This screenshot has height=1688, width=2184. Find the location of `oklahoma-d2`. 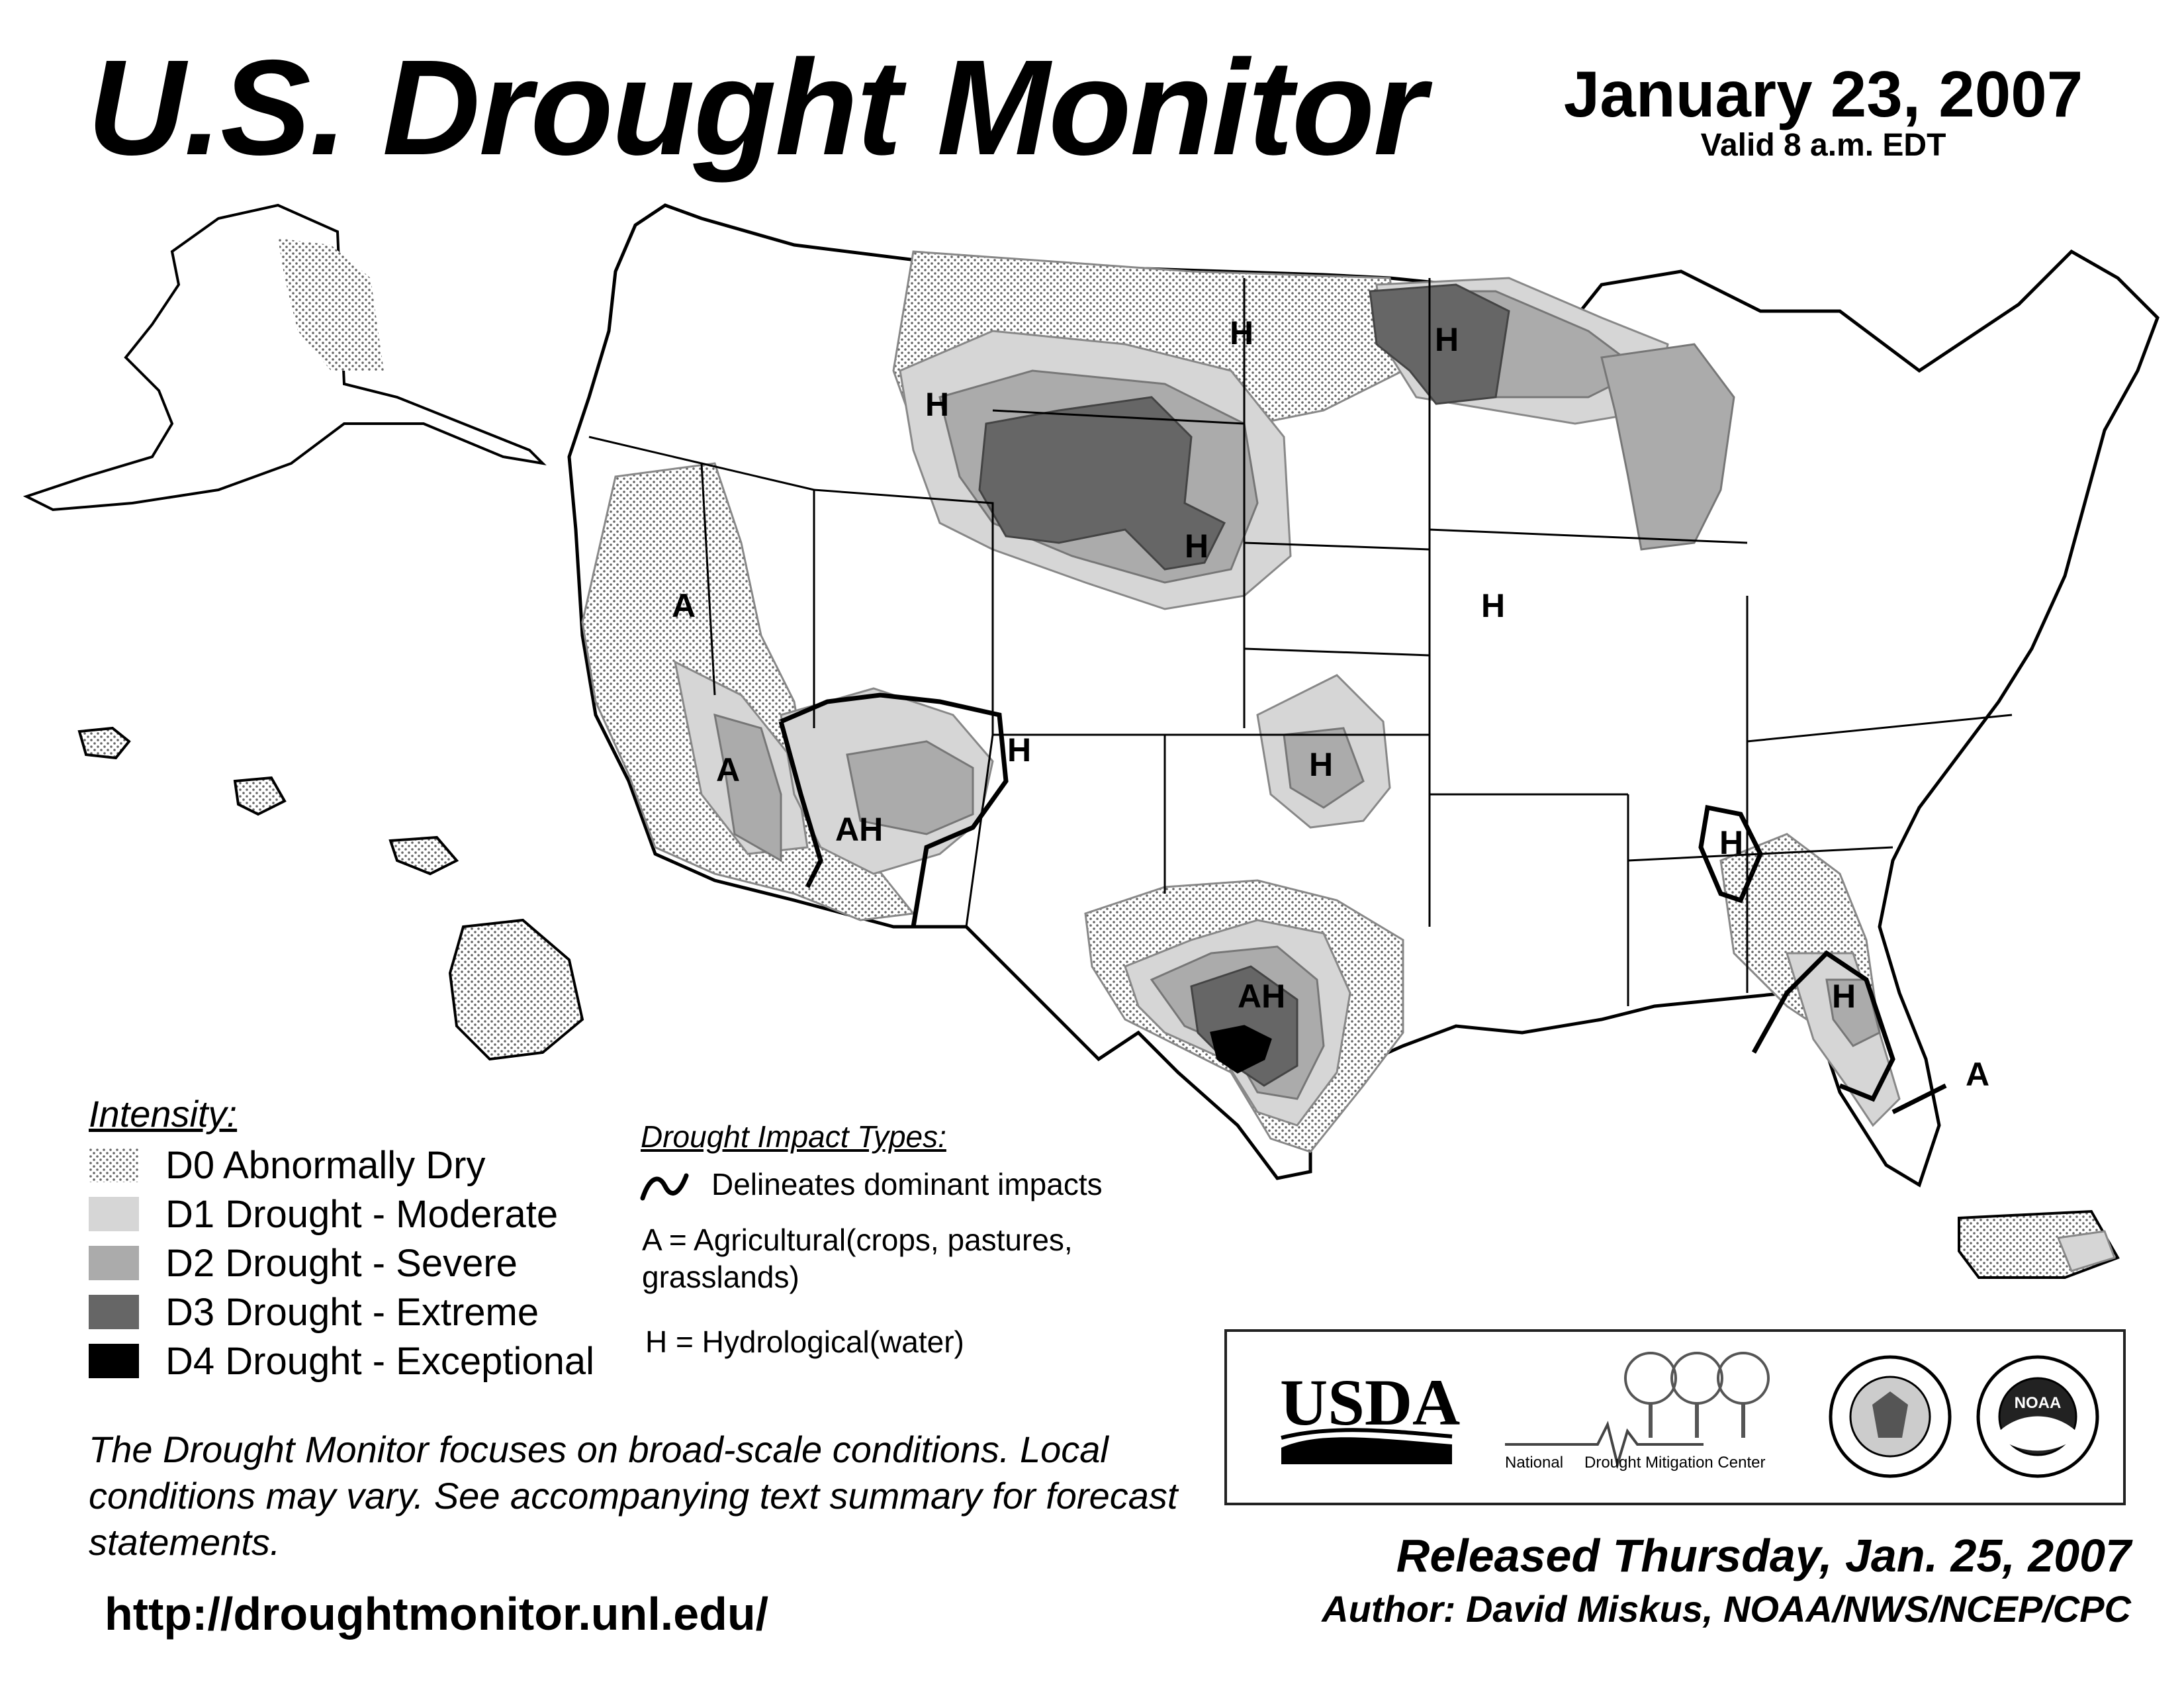

oklahoma-d2 is located at coordinates (1324, 768).